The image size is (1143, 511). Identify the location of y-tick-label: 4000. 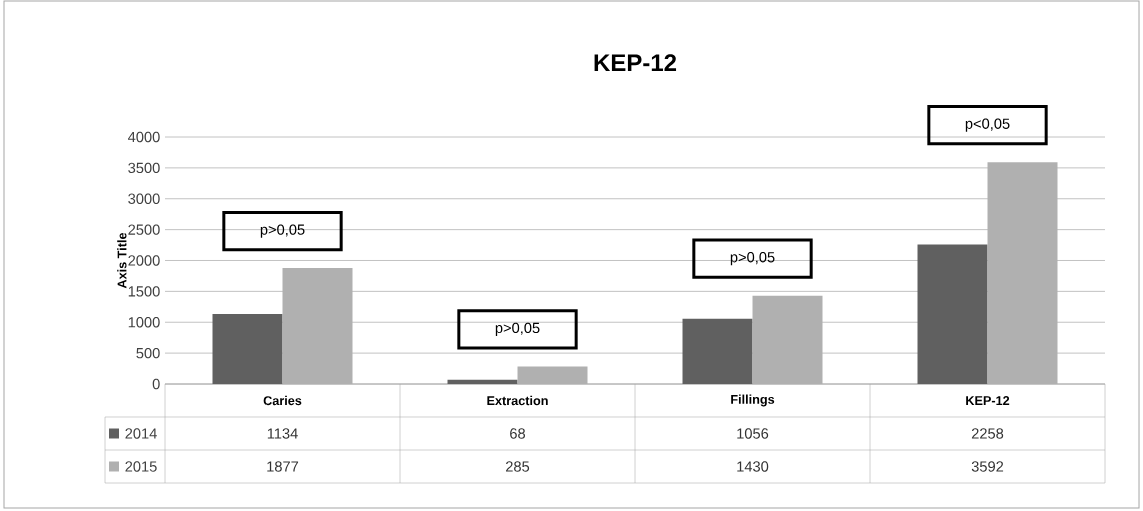
(144, 137).